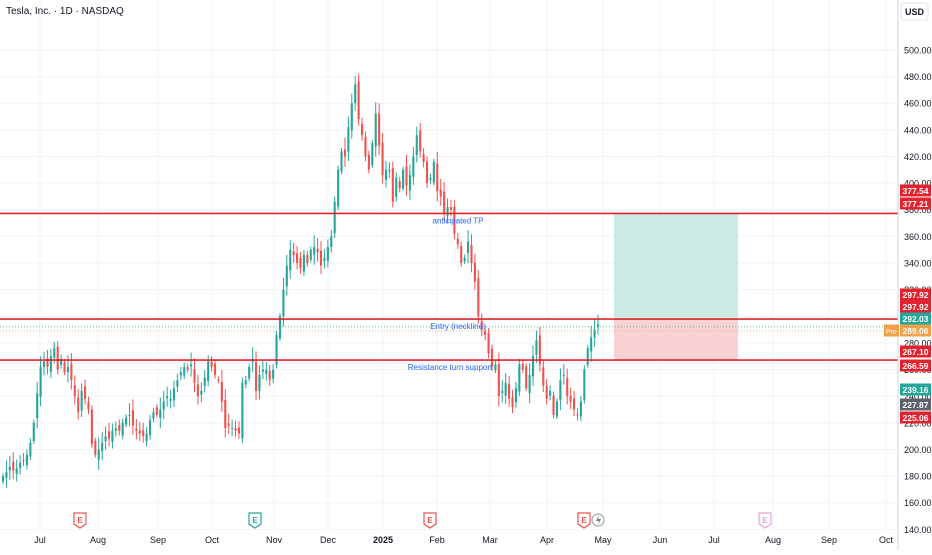 The width and height of the screenshot is (932, 555). Describe the element at coordinates (660, 540) in the screenshot. I see `x-tick-label: Jun` at that location.